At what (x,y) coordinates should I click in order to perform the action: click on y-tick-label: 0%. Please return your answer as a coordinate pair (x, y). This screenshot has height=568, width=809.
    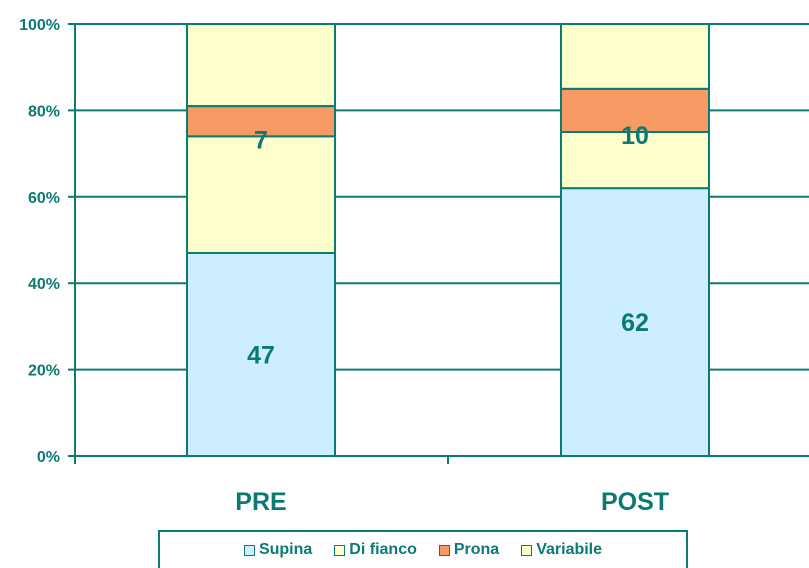
    Looking at the image, I should click on (48, 457).